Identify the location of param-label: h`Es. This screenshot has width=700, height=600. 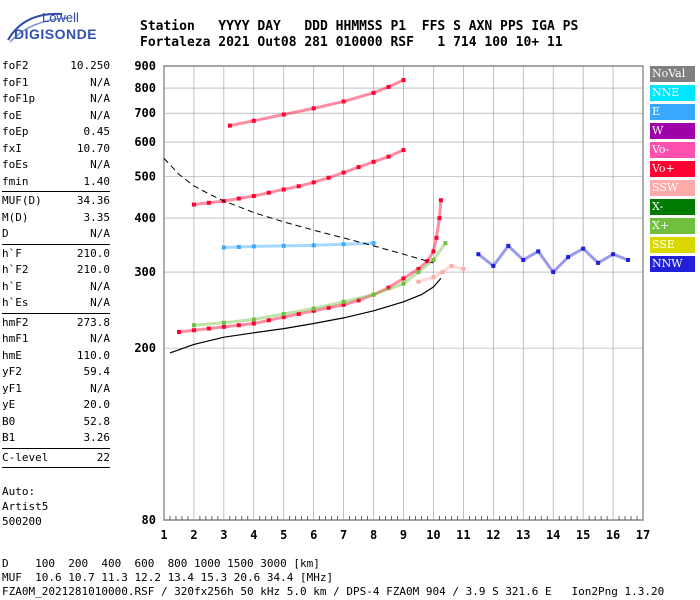
(15, 302).